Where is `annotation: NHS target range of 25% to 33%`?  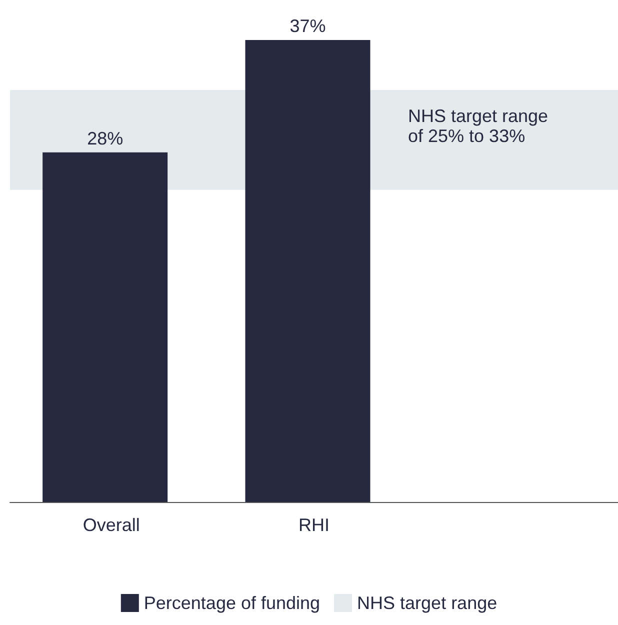 annotation: NHS target range of 25% to 33% is located at coordinates (478, 126).